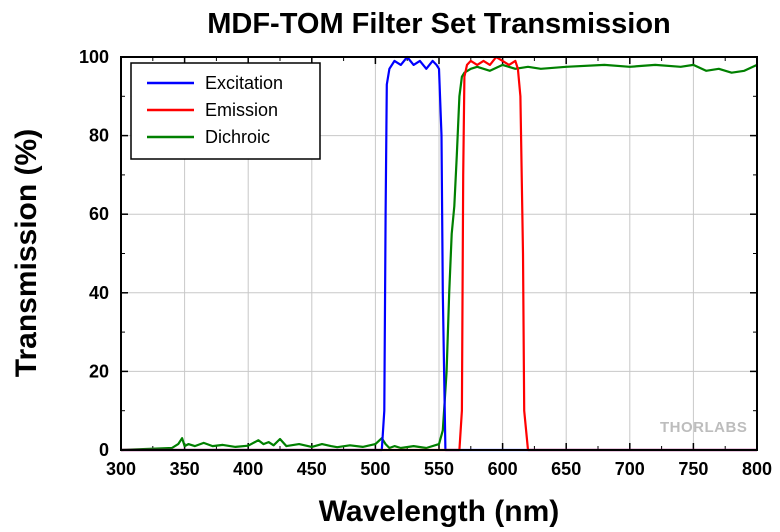 The width and height of the screenshot is (780, 532). What do you see at coordinates (99, 136) in the screenshot?
I see `y-tick-label-80: 80` at bounding box center [99, 136].